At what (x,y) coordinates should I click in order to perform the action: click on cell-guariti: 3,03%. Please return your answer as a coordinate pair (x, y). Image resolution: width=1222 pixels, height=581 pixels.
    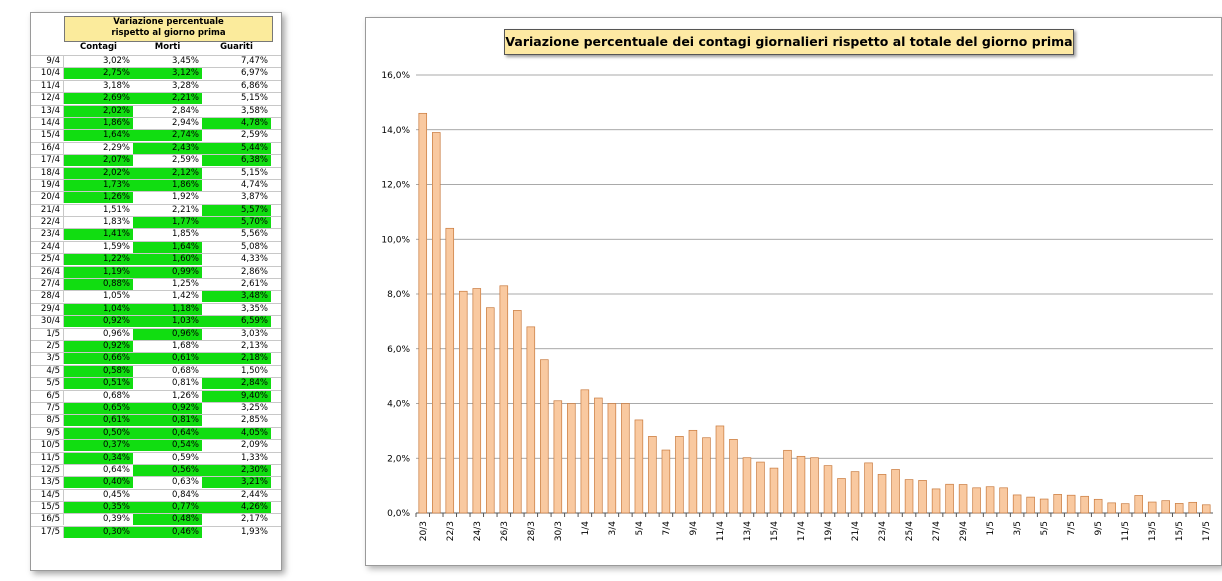
    Looking at the image, I should click on (254, 333).